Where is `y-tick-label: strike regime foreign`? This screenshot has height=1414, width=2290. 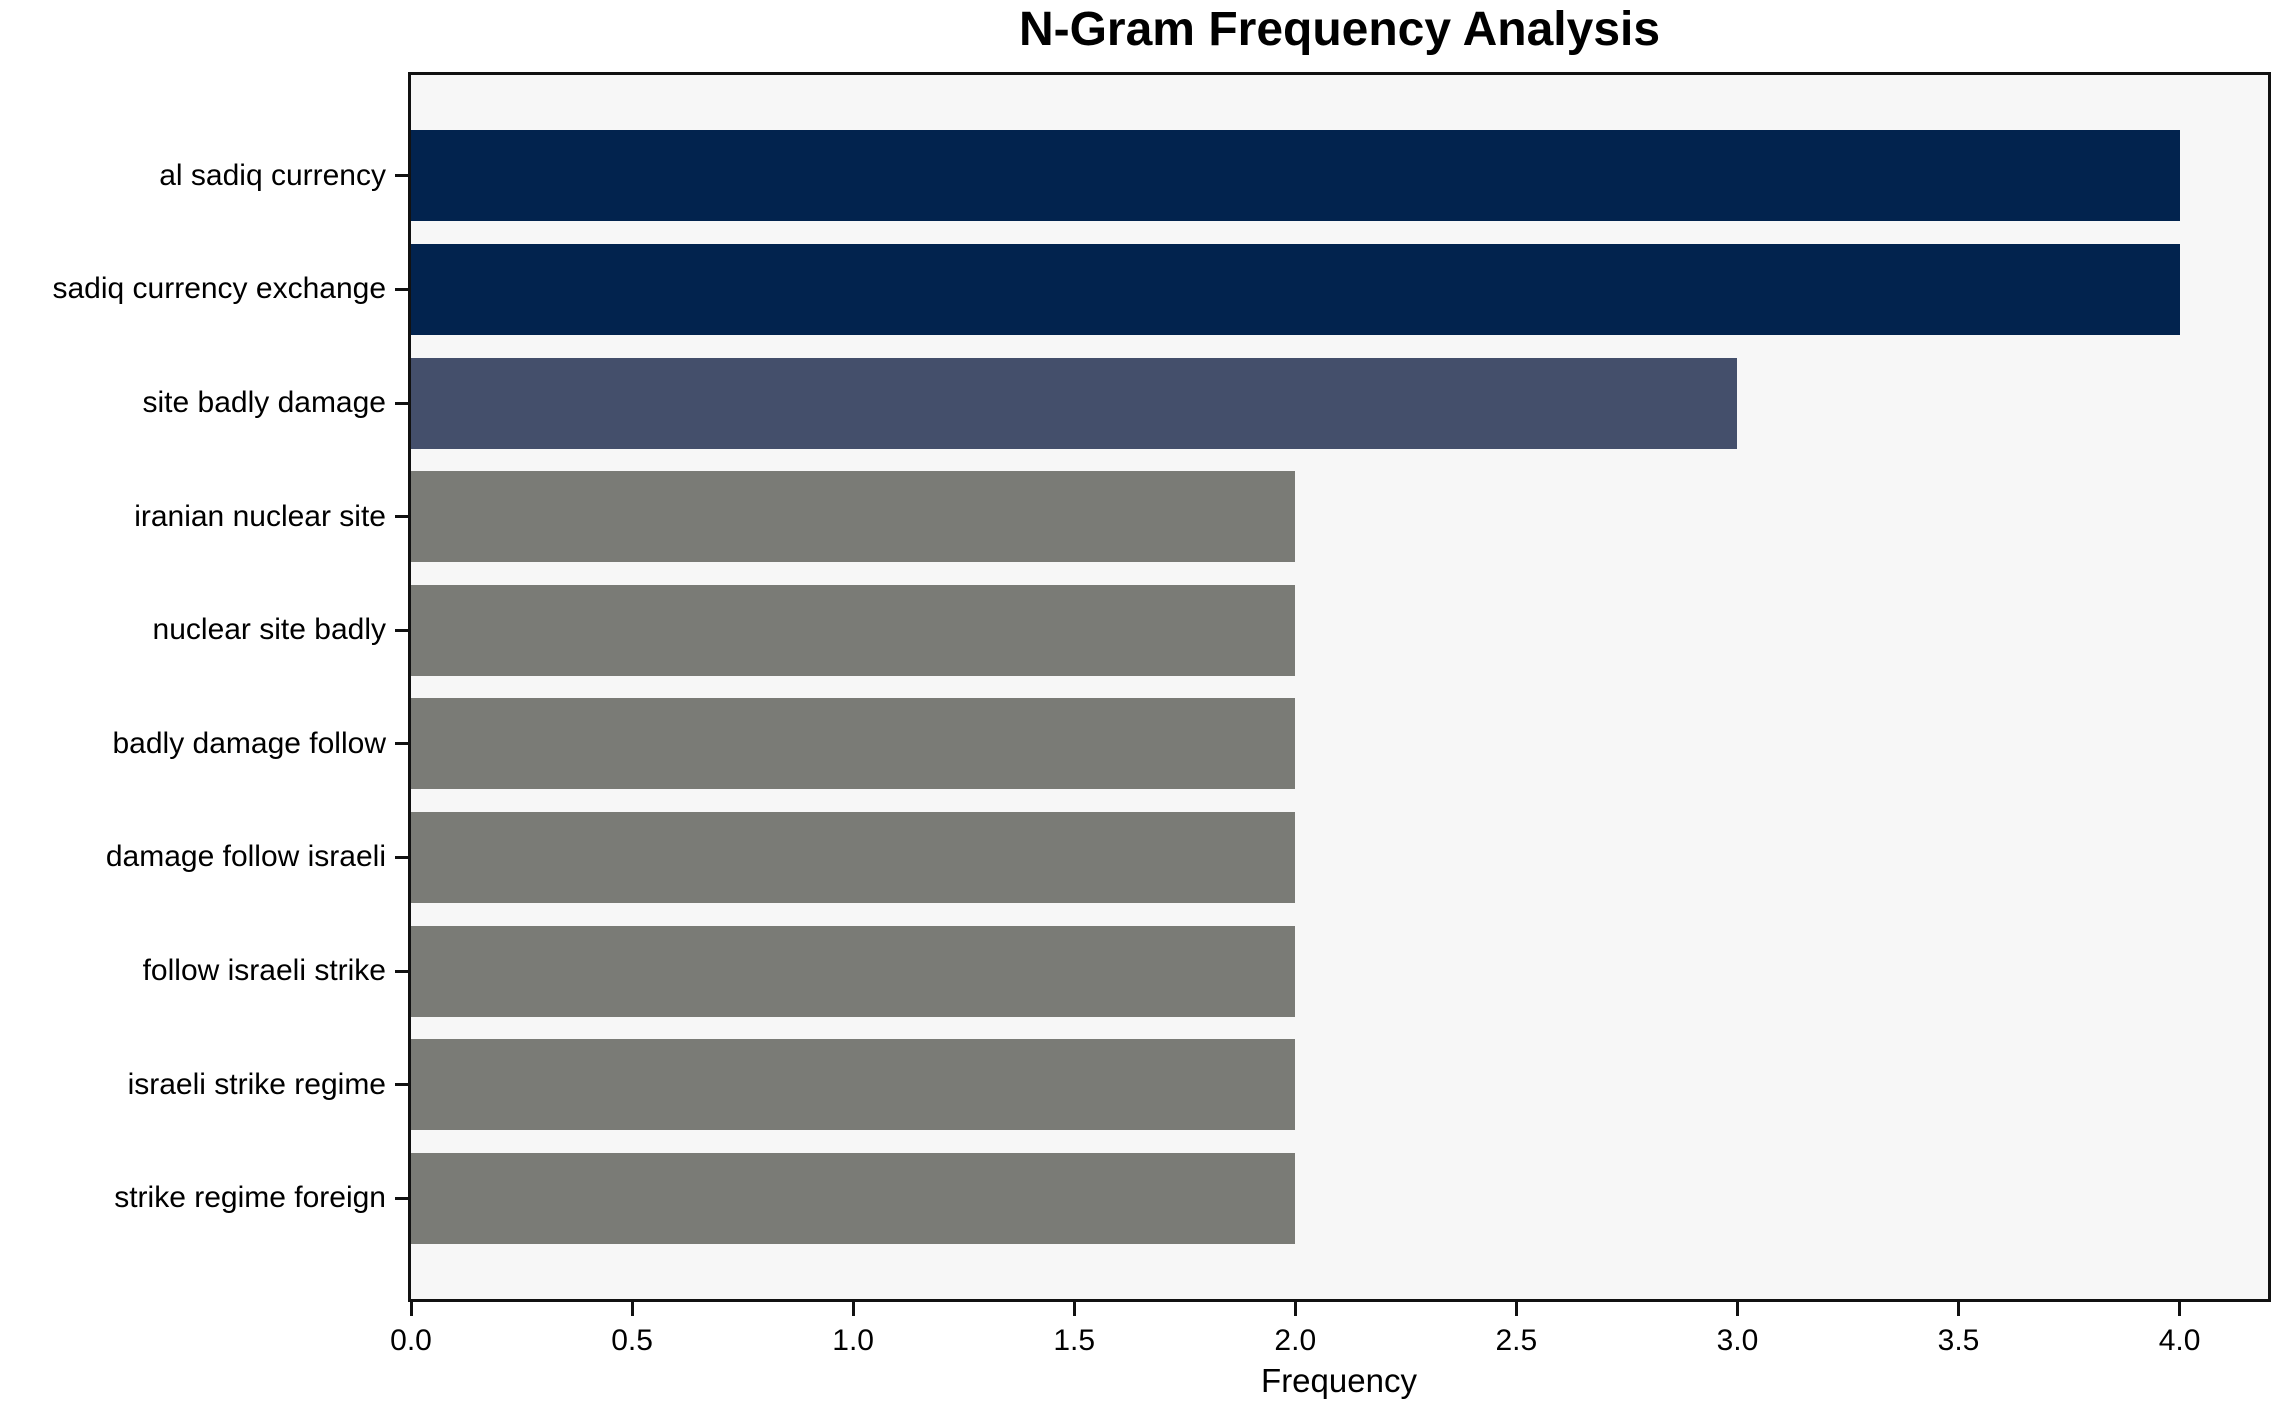 y-tick-label: strike regime foreign is located at coordinates (250, 1198).